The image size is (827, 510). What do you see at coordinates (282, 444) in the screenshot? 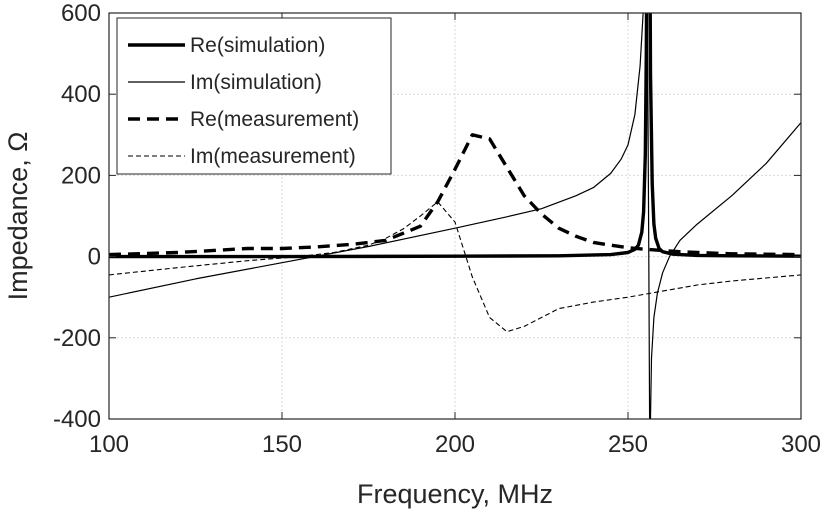
I see `x-tick-label: 150` at bounding box center [282, 444].